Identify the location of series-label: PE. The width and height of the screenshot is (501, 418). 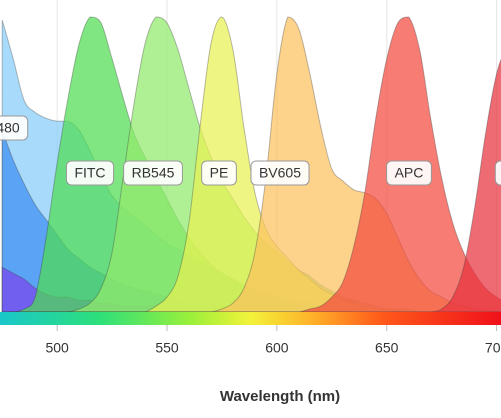
(219, 173).